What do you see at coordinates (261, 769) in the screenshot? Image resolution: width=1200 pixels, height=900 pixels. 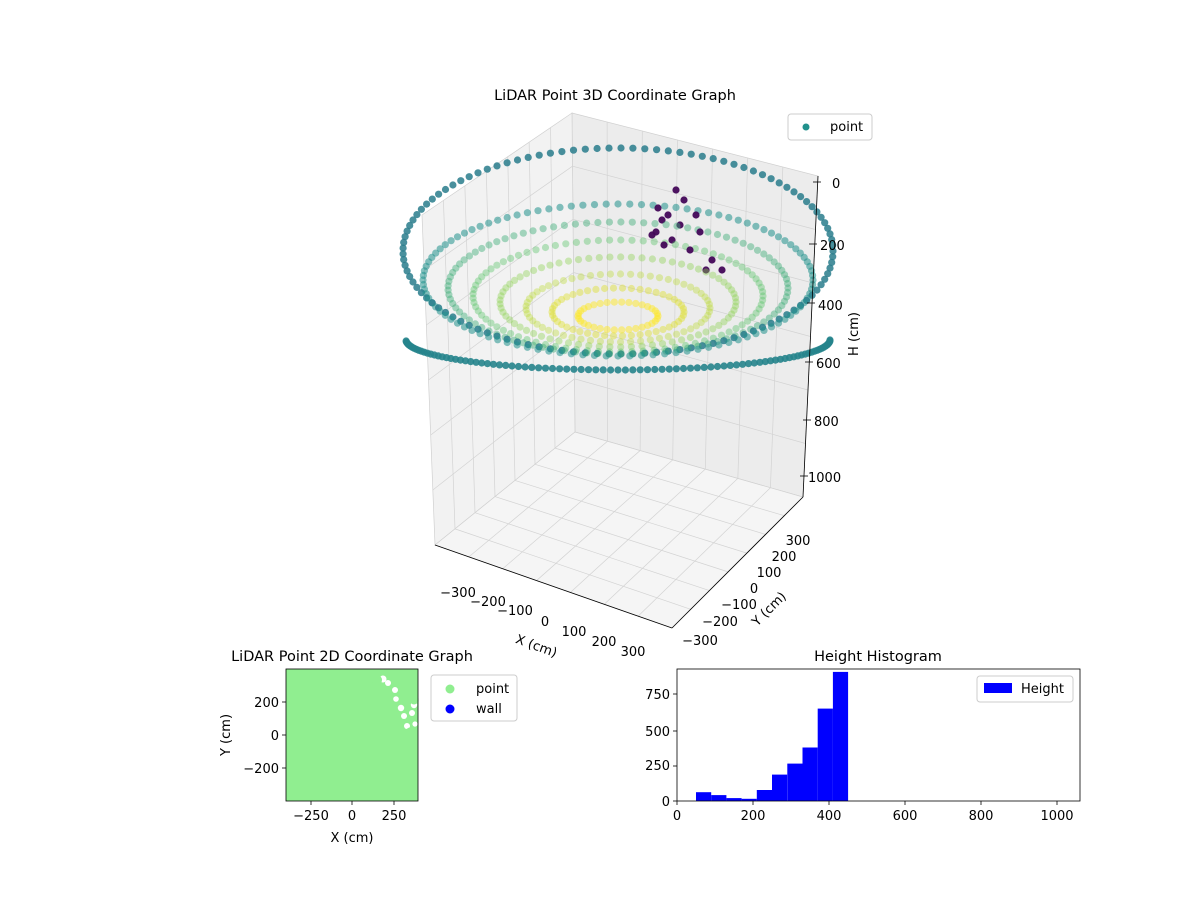 I see `y-tick-label: −200` at bounding box center [261, 769].